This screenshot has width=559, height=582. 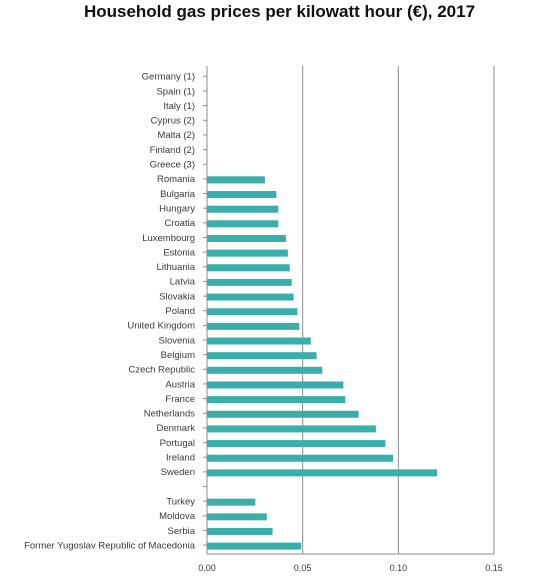 What do you see at coordinates (178, 472) in the screenshot?
I see `category-label: Sweden` at bounding box center [178, 472].